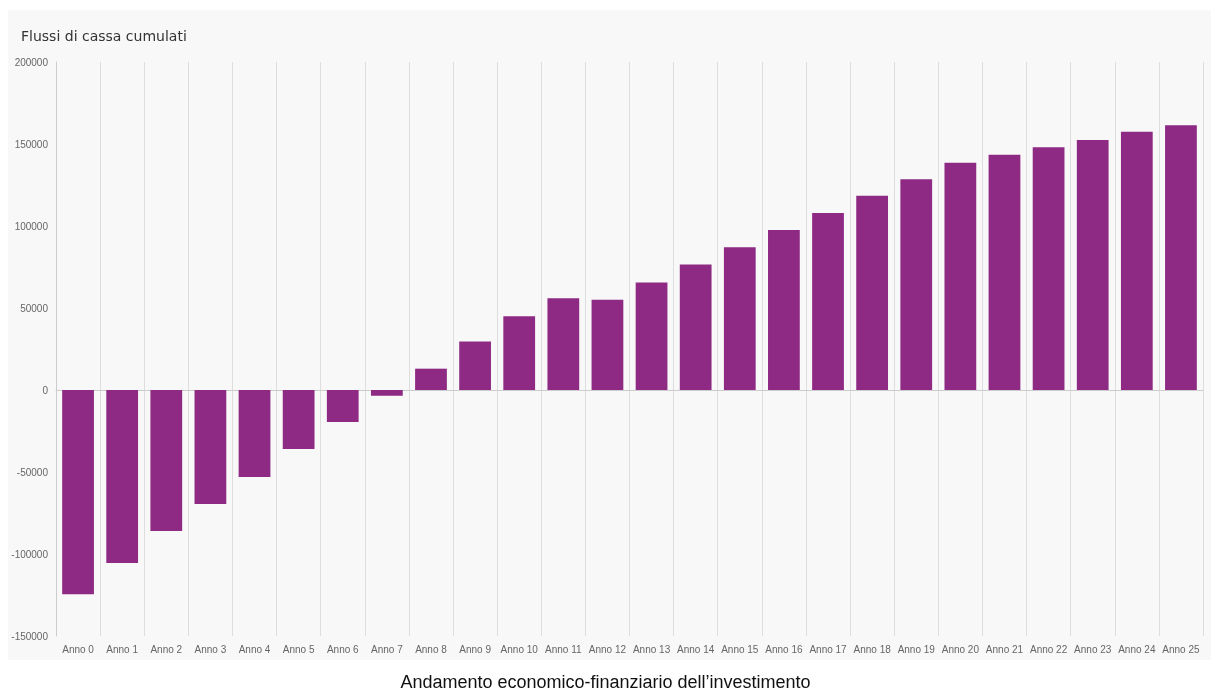 Image resolution: width=1211 pixels, height=695 pixels. What do you see at coordinates (31, 144) in the screenshot?
I see `y-tick-label: 150000` at bounding box center [31, 144].